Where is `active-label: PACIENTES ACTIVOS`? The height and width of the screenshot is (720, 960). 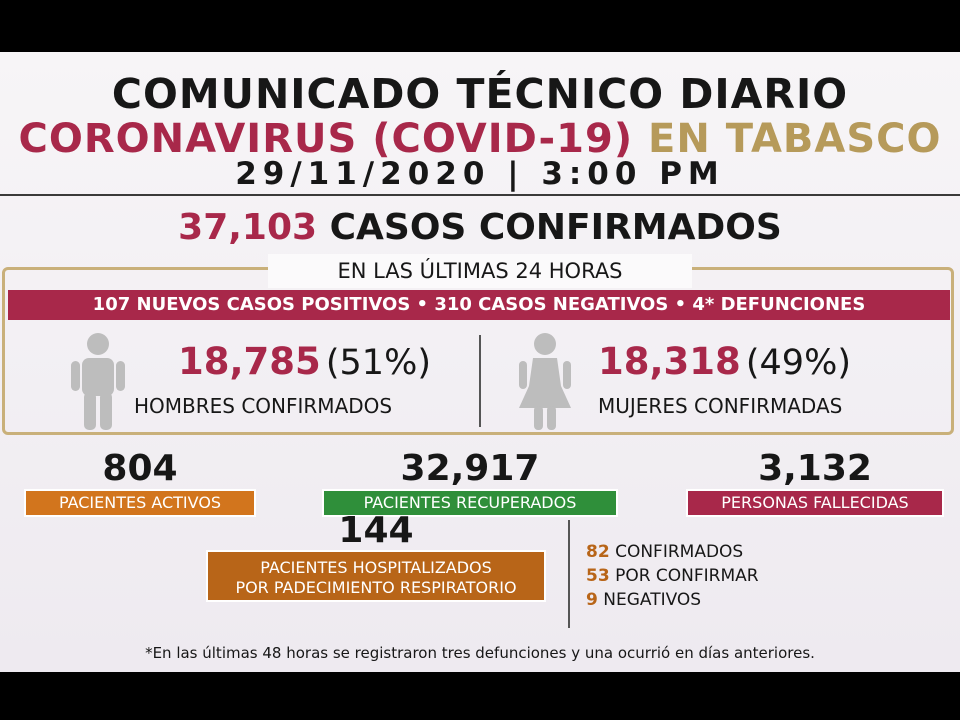 active-label: PACIENTES ACTIVOS is located at coordinates (140, 503).